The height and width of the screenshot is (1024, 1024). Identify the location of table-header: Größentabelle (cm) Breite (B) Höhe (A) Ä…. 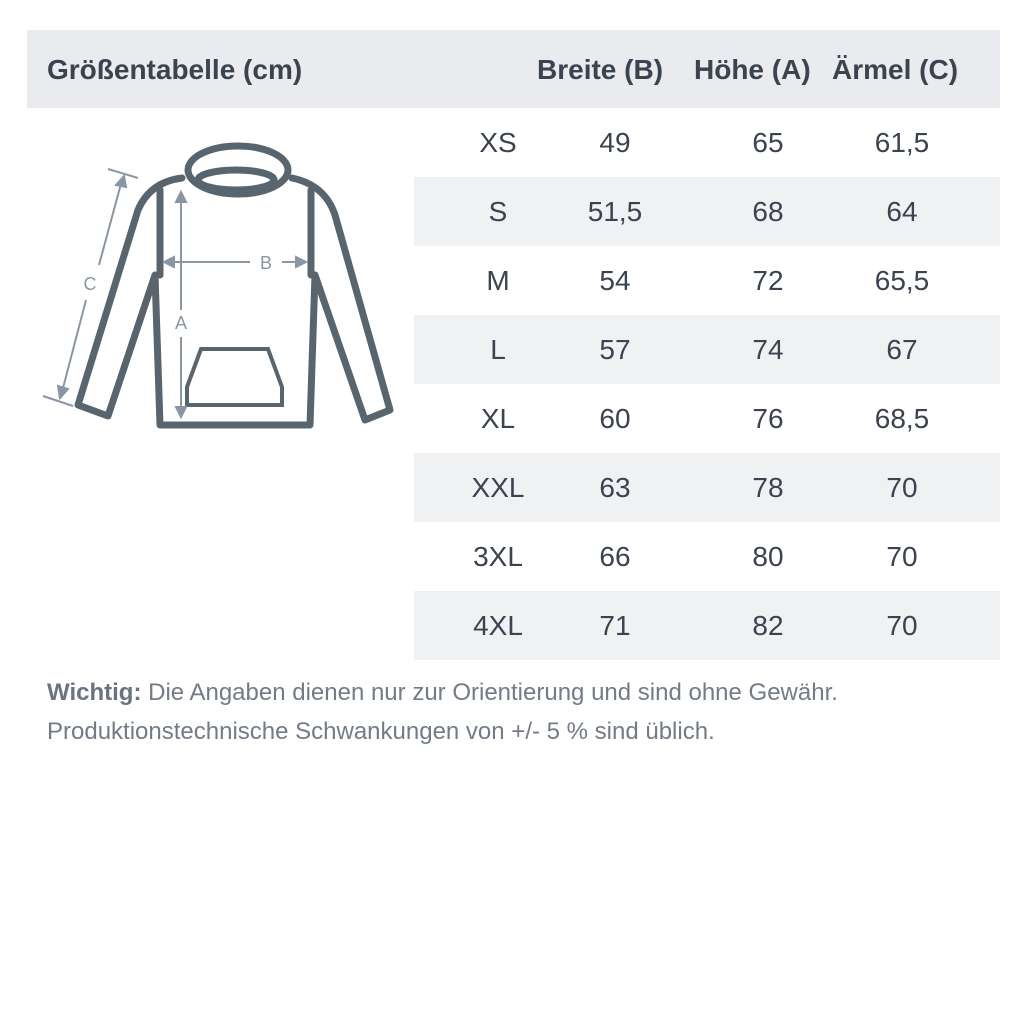
(513, 69).